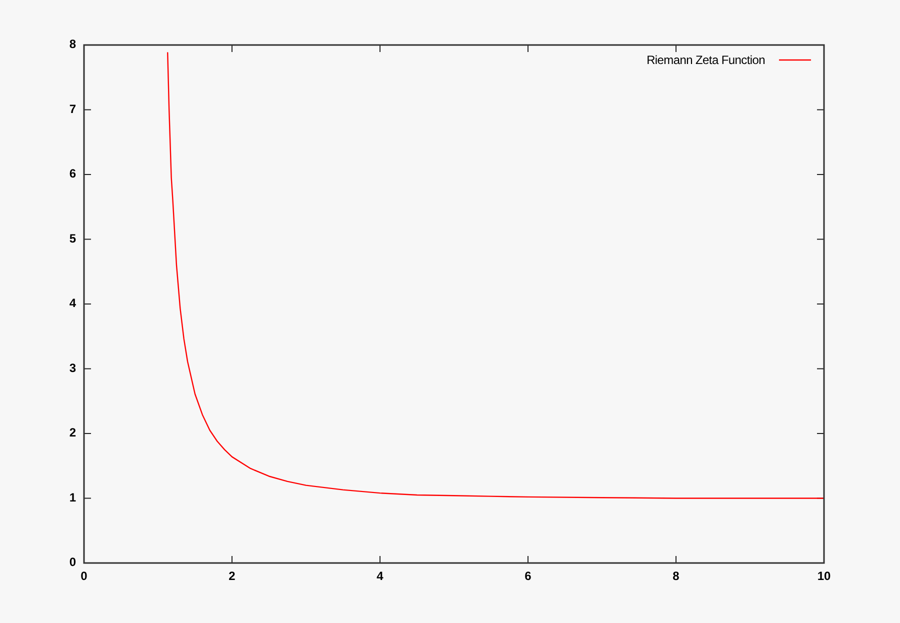  What do you see at coordinates (72, 238) in the screenshot?
I see `y-tick-label: 5` at bounding box center [72, 238].